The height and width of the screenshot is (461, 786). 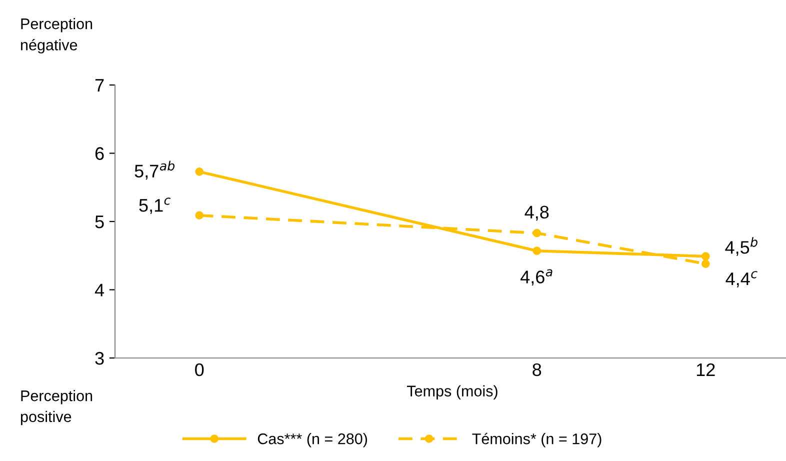 What do you see at coordinates (99, 358) in the screenshot?
I see `y-tick-label: 3` at bounding box center [99, 358].